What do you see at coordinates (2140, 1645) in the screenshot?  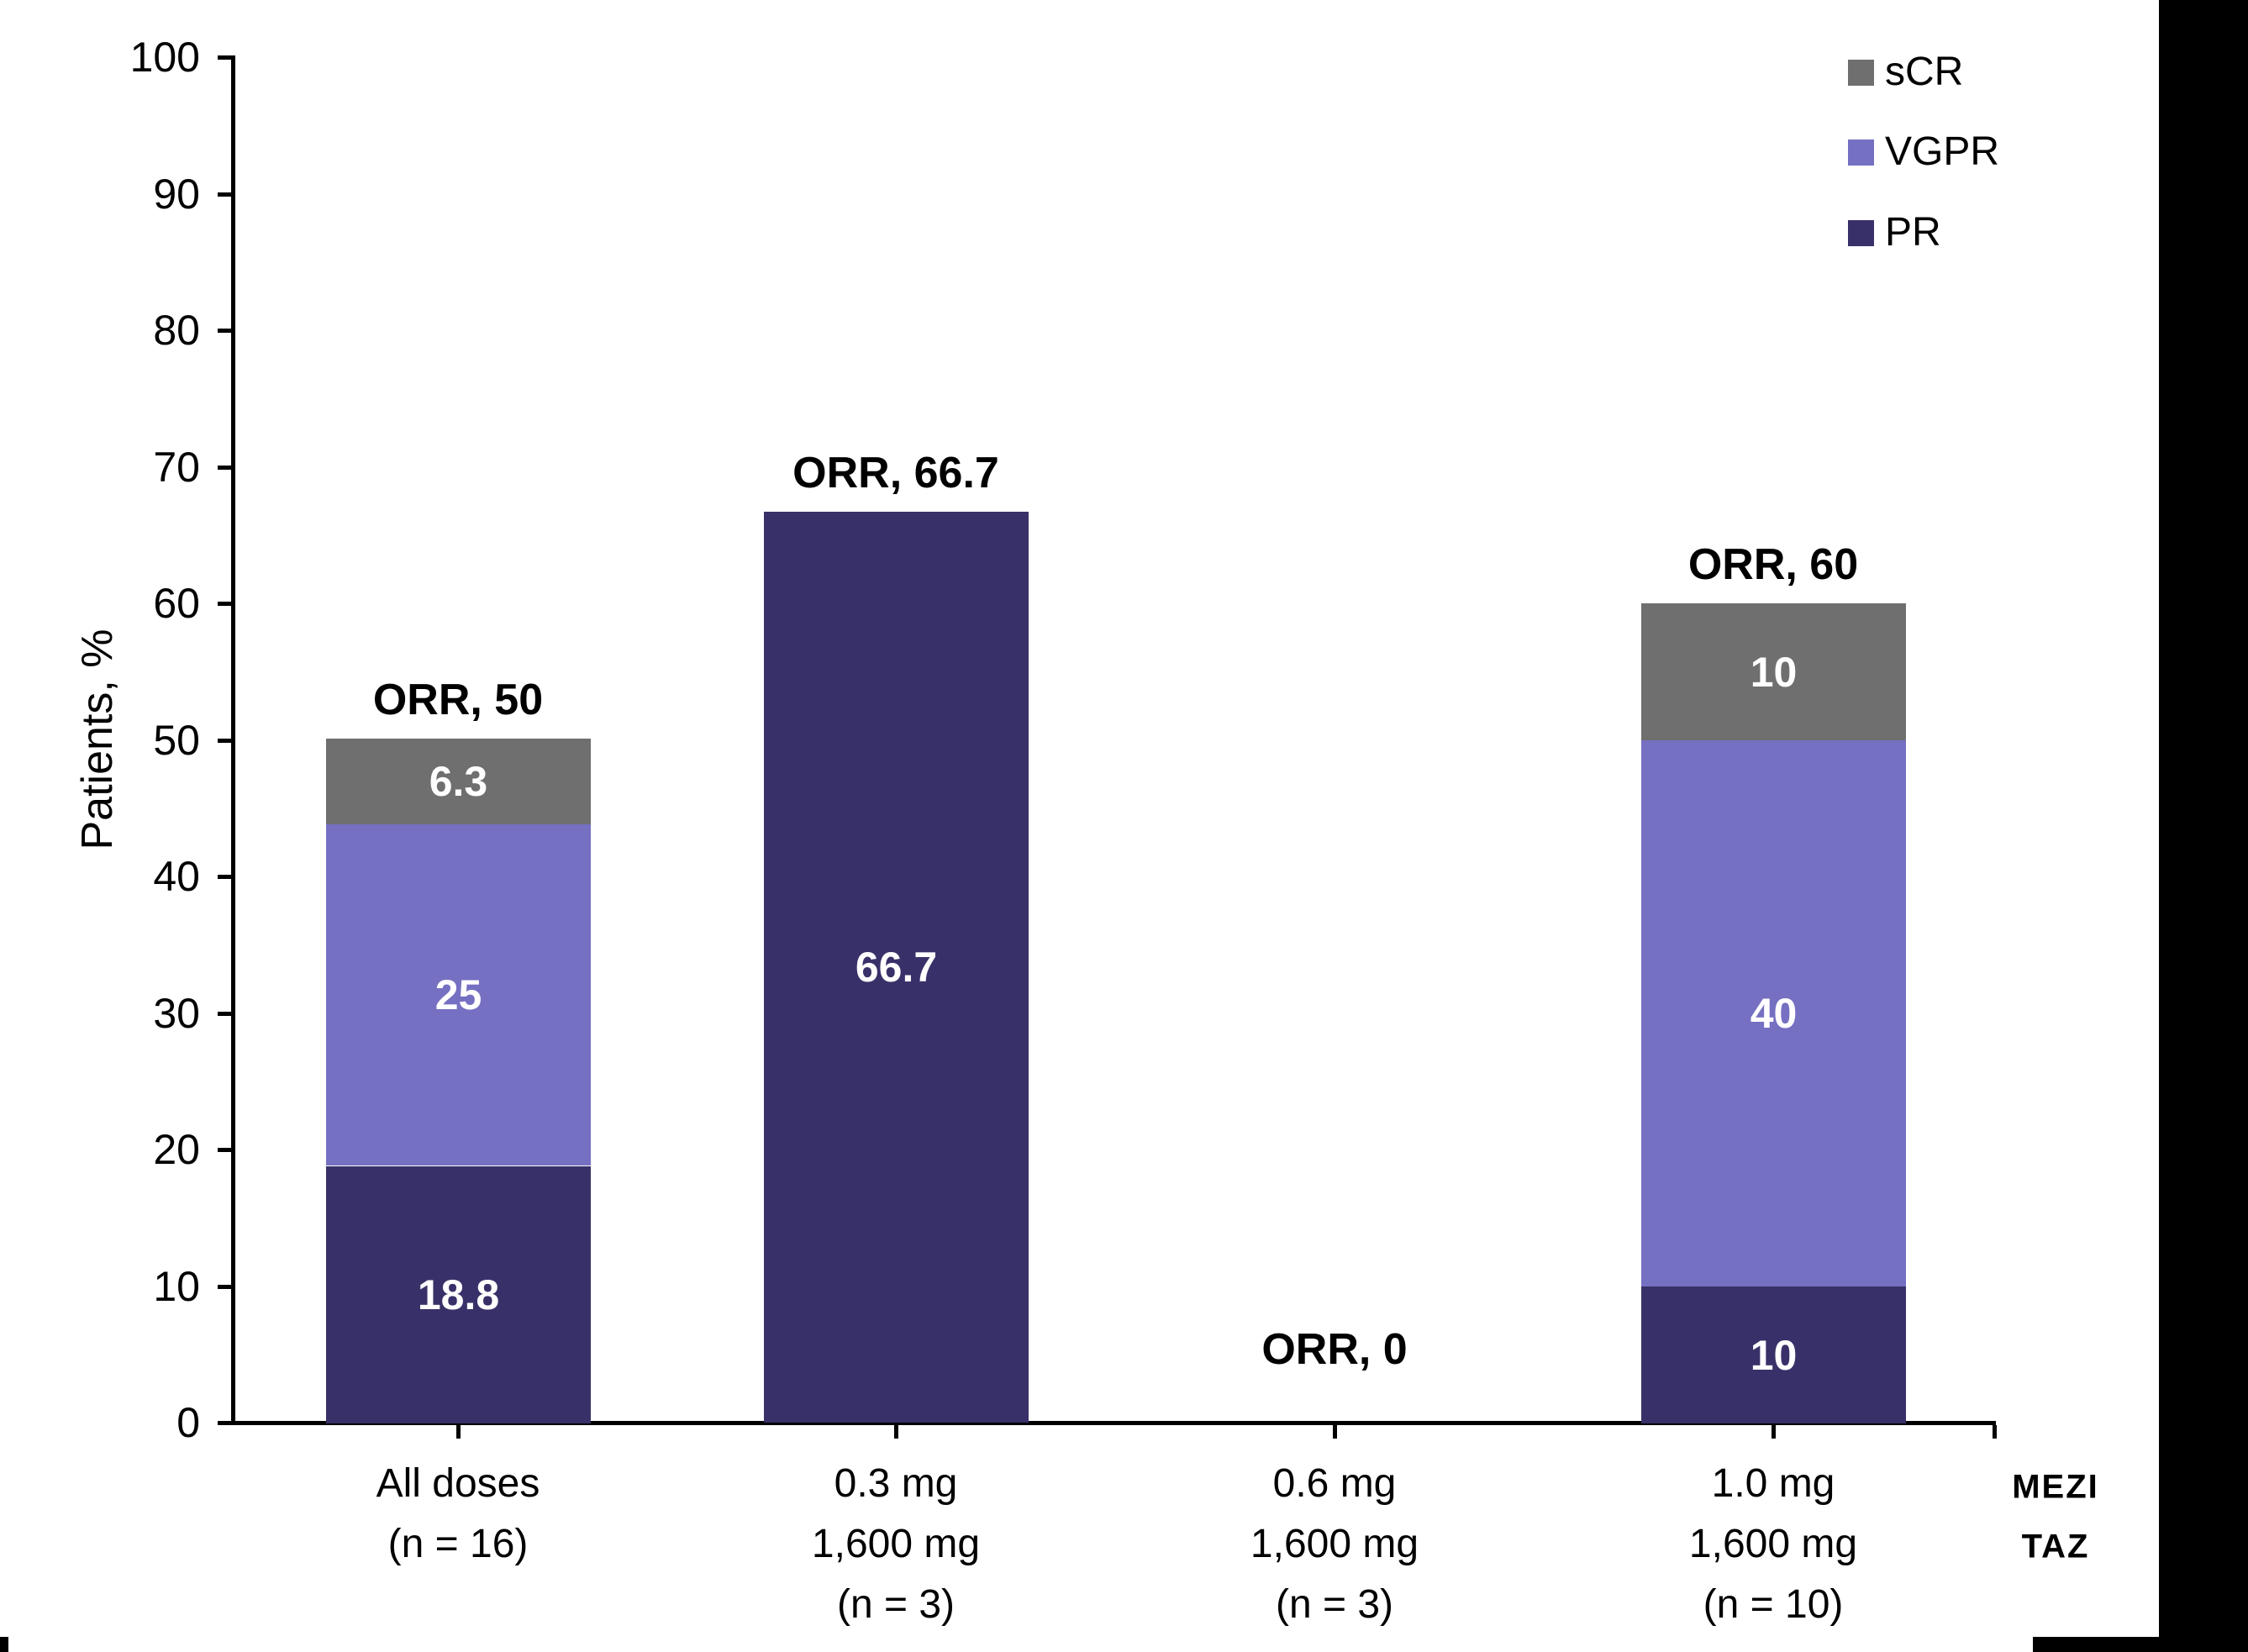 I see `bottom-right-black-bar` at bounding box center [2140, 1645].